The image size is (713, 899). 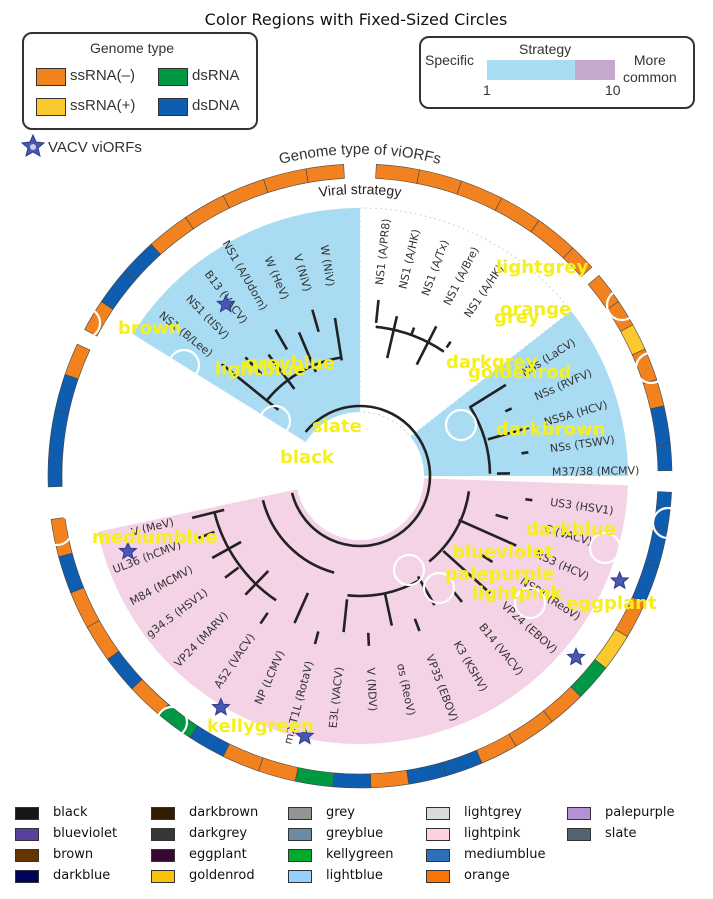 I want to click on annotation-label: slate, so click(x=337, y=426).